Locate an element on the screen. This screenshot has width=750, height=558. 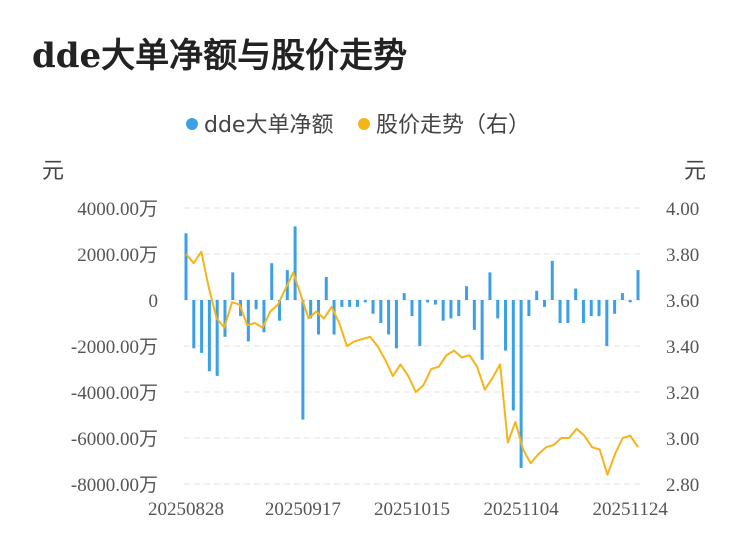
left-axis-unit: 元 is located at coordinates (53, 171).